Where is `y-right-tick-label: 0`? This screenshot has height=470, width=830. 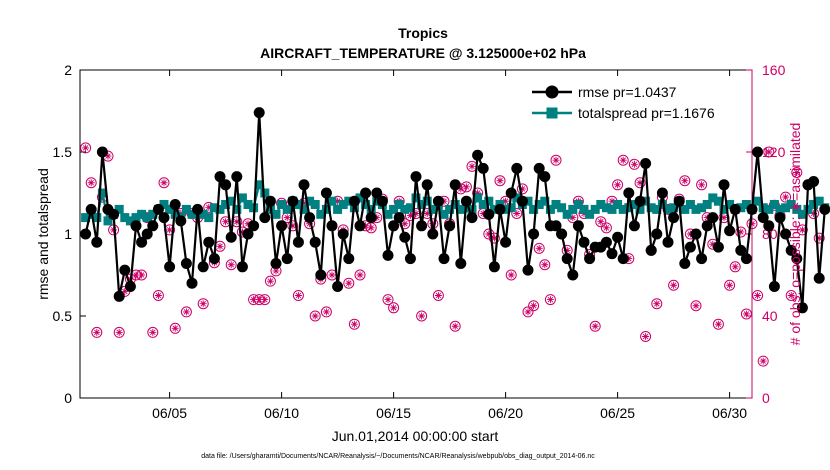 y-right-tick-label: 0 is located at coordinates (766, 398).